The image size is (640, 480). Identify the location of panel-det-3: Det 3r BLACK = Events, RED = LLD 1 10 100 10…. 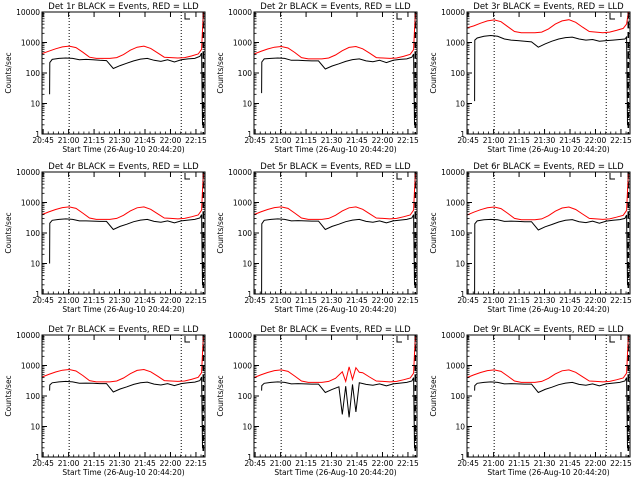
(530, 78).